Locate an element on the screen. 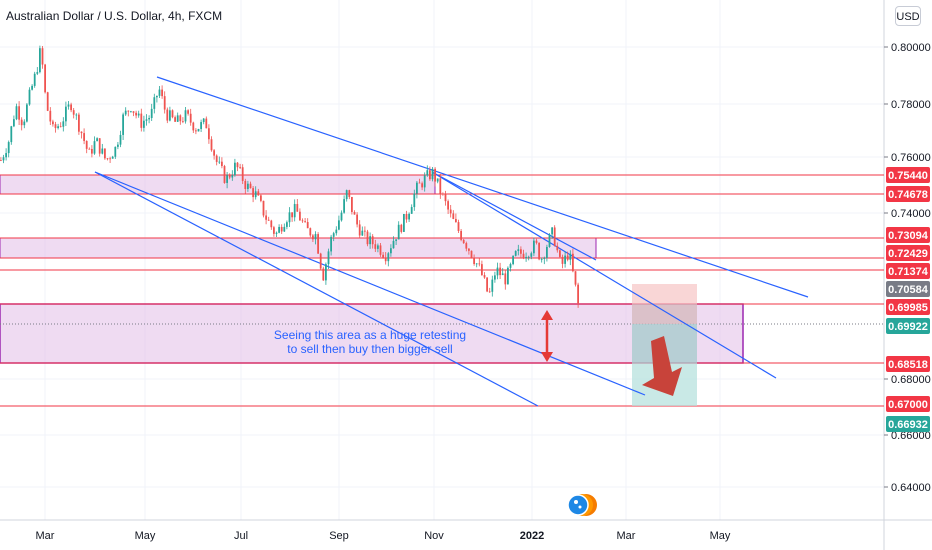 The image size is (932, 550). earnings-icon is located at coordinates (583, 505).